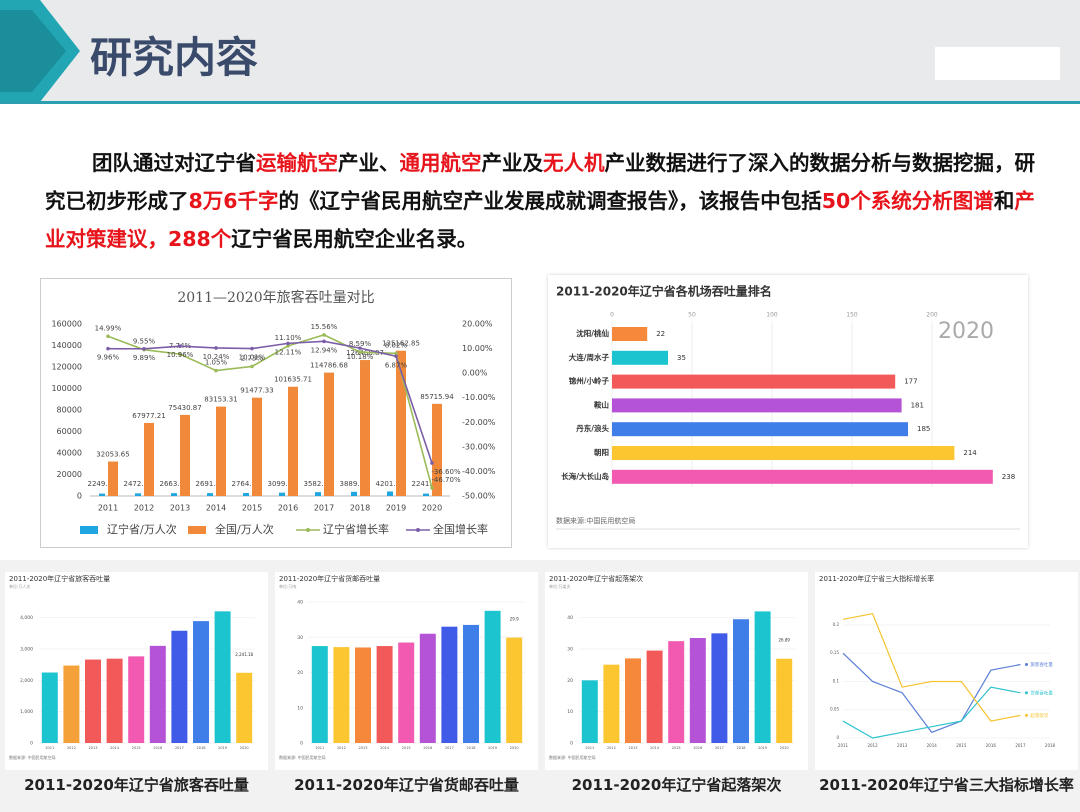  Describe the element at coordinates (396, 345) in the screenshot. I see `data-label: 8.02%` at that location.